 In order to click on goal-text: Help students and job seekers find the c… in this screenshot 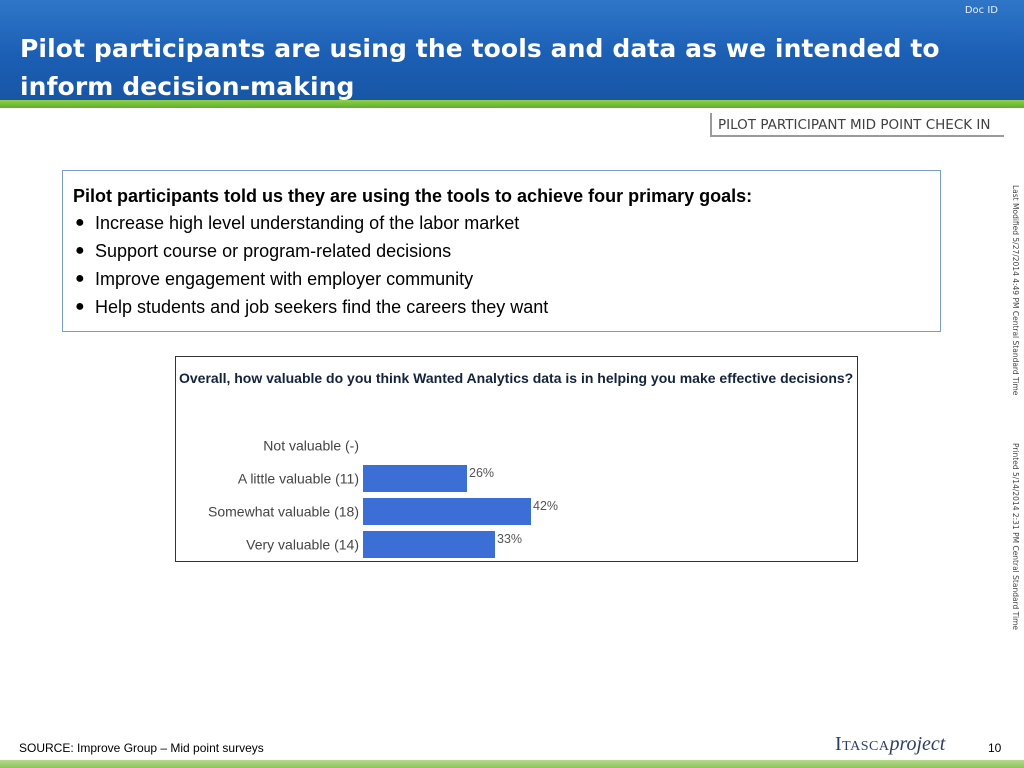, I will do `click(322, 307)`.